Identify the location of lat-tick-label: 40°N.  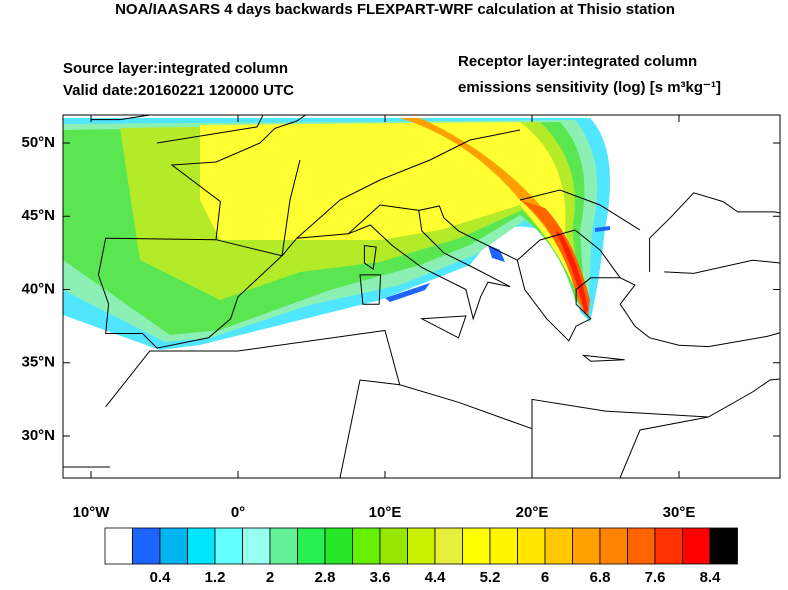
(38, 288).